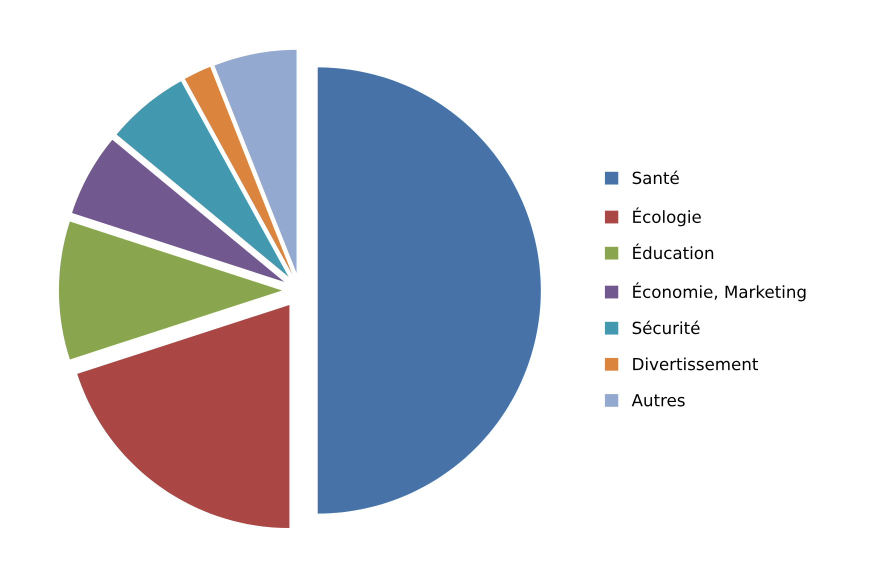 The height and width of the screenshot is (581, 882). I want to click on legend-label: Éducation, so click(673, 252).